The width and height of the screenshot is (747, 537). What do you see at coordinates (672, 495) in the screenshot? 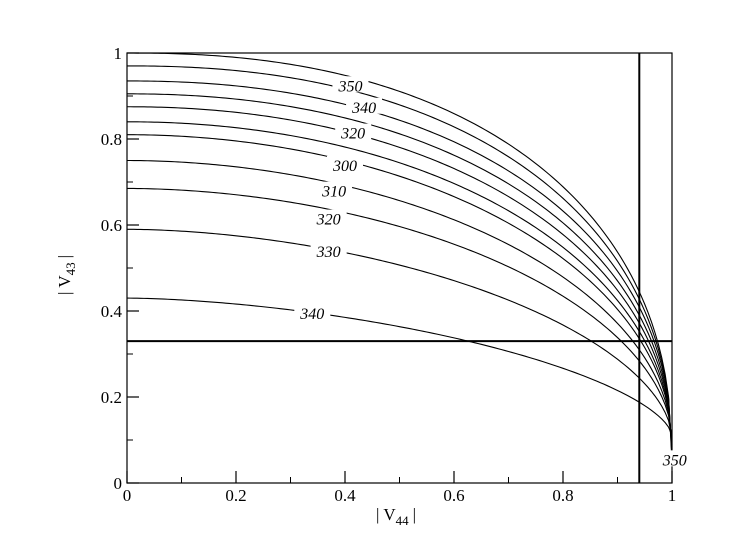
I see `x-tick-label: 1` at bounding box center [672, 495].